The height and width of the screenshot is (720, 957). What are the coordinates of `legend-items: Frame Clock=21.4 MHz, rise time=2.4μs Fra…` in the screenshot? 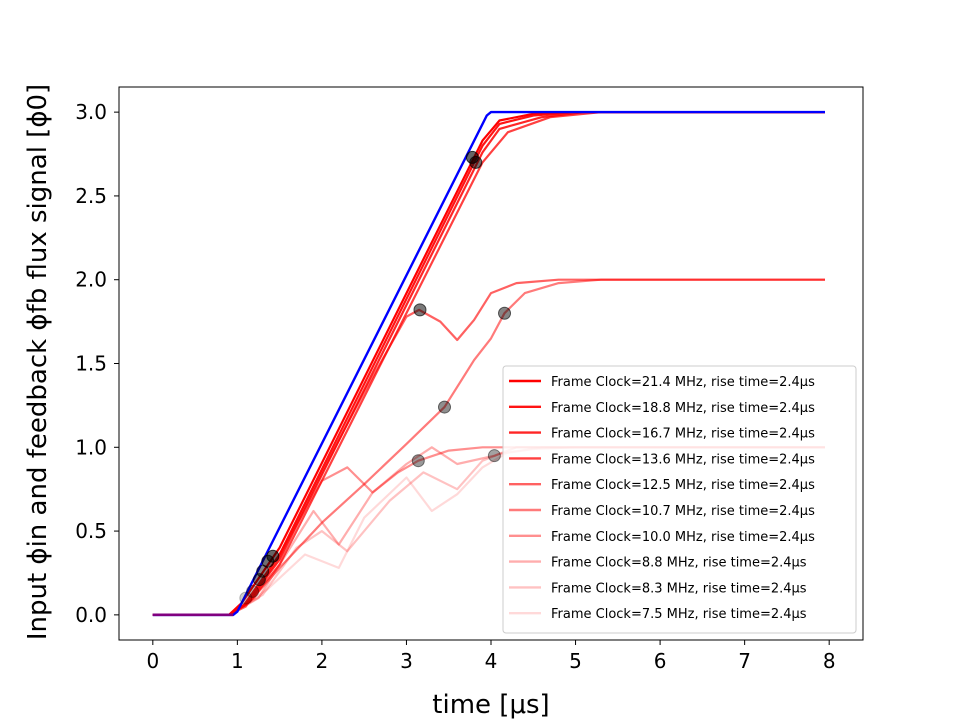 It's located at (662, 498).